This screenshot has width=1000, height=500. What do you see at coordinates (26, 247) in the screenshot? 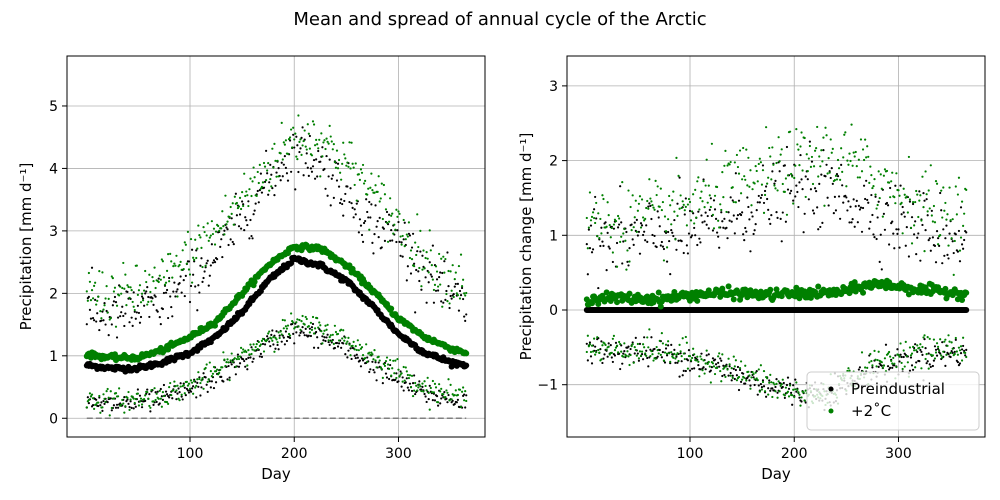
I see `y-axis-label: Precipitation [mm d⁻¹]` at bounding box center [26, 247].